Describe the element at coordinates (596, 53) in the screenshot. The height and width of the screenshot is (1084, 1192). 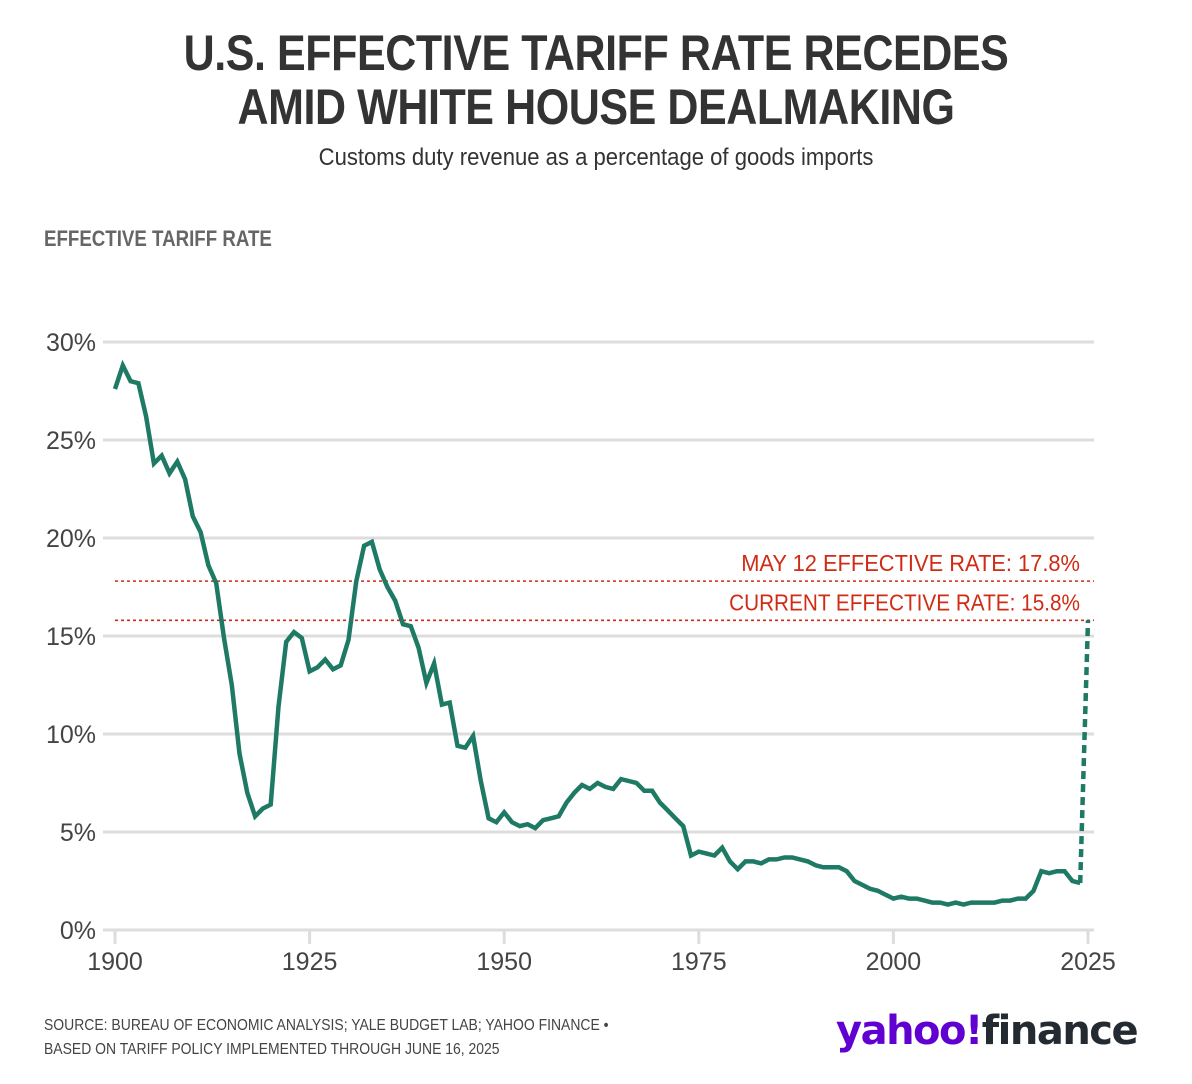
I see `chart-title-line-1: U.S. EFFECTIVE TARIFF RATE RECEDES` at that location.